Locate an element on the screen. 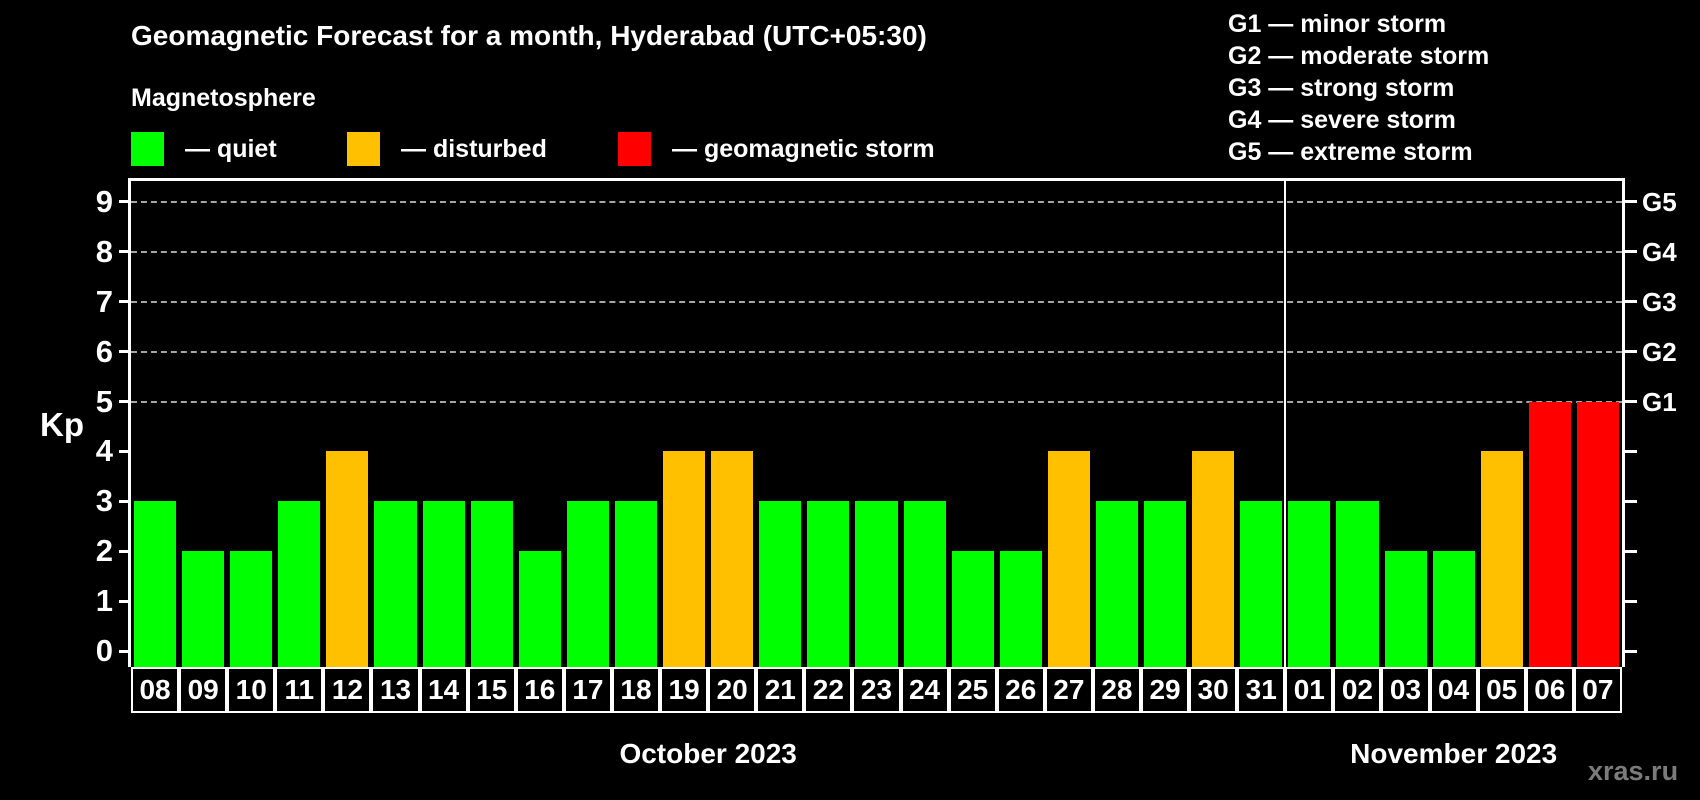  day-label-21: 21 is located at coordinates (780, 690).